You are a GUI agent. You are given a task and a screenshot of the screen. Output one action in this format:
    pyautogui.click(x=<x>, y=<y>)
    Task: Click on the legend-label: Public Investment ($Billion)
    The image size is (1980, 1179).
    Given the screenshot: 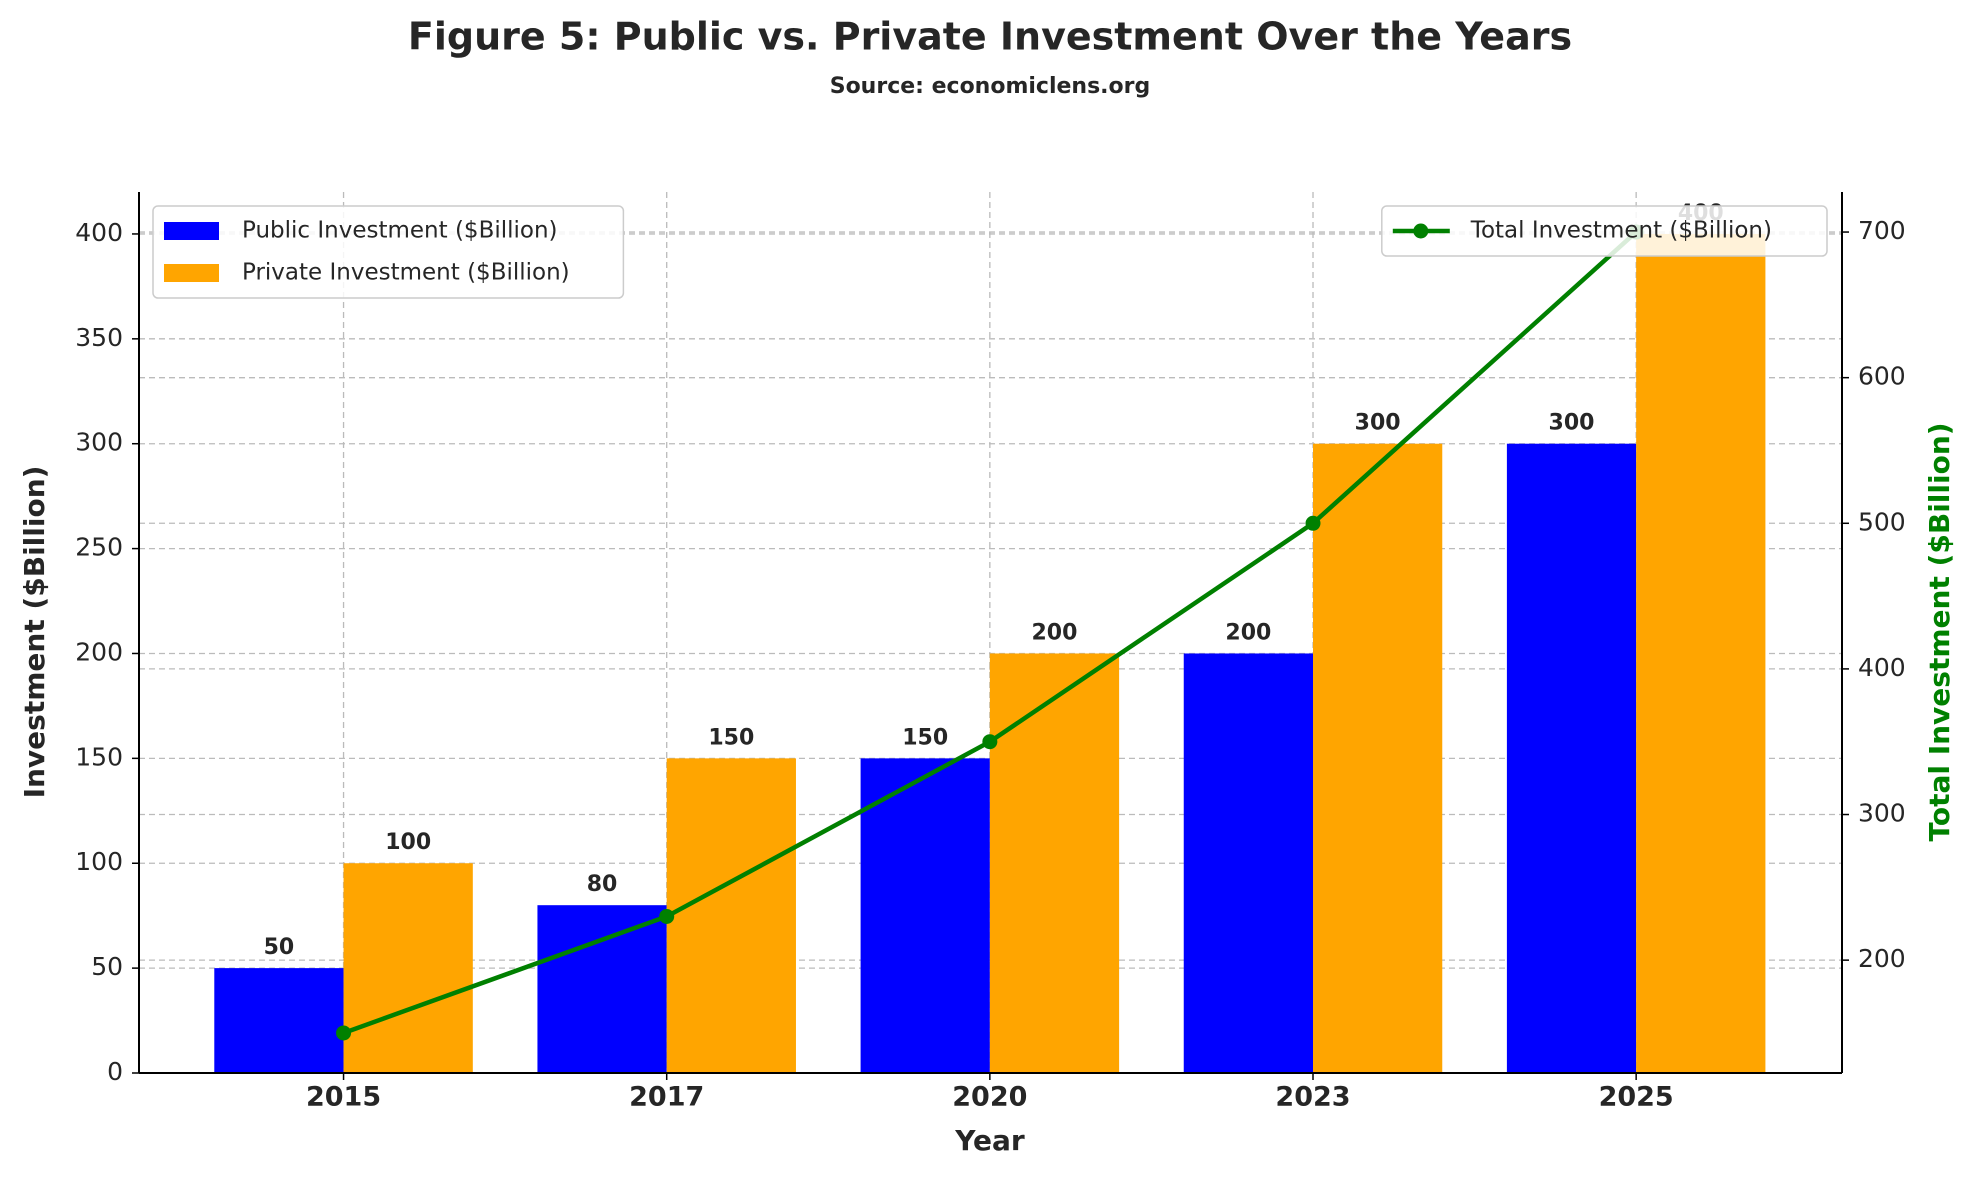 What is the action you would take?
    pyautogui.click(x=400, y=231)
    